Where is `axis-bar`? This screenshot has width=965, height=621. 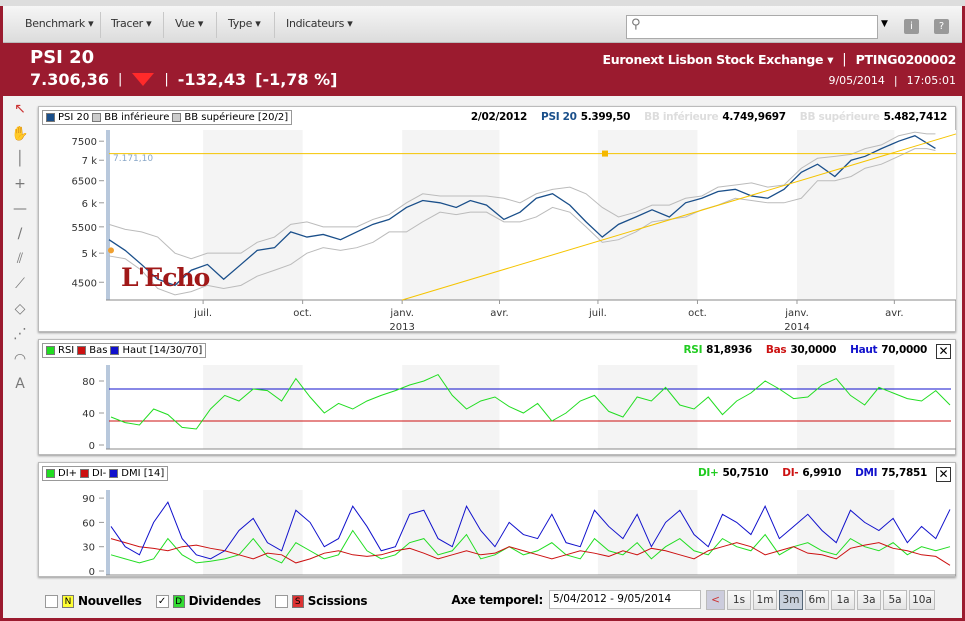 axis-bar is located at coordinates (108, 407).